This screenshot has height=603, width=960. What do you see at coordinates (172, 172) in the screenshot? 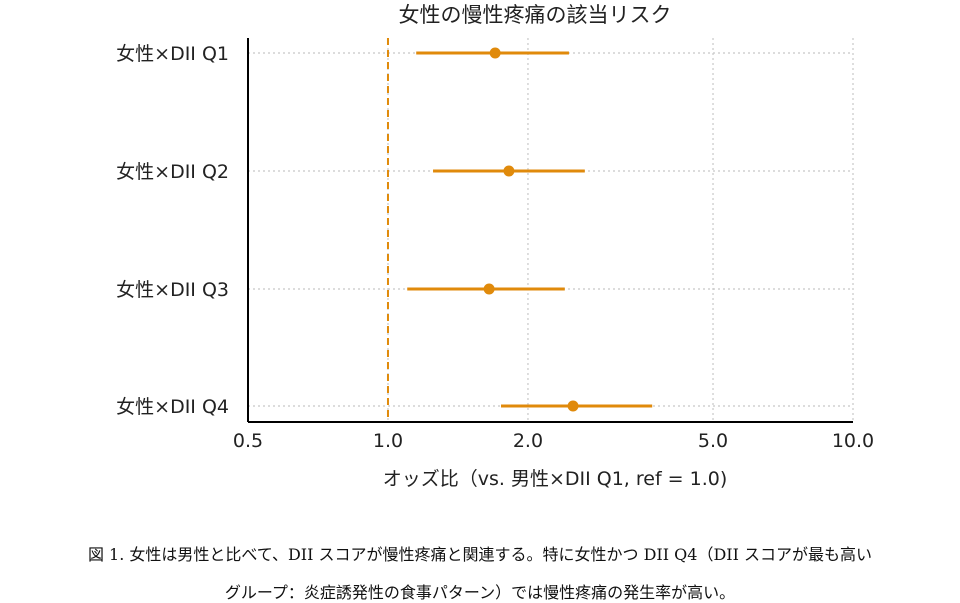
I see `y-tick-label-row-2: 女性×DII Q2` at bounding box center [172, 172].